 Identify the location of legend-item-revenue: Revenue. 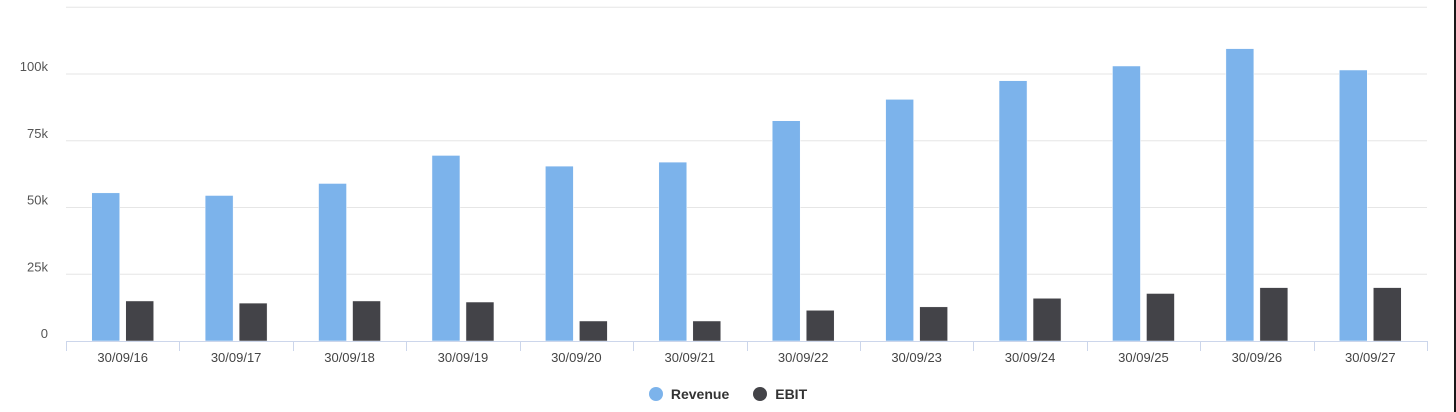
(689, 394).